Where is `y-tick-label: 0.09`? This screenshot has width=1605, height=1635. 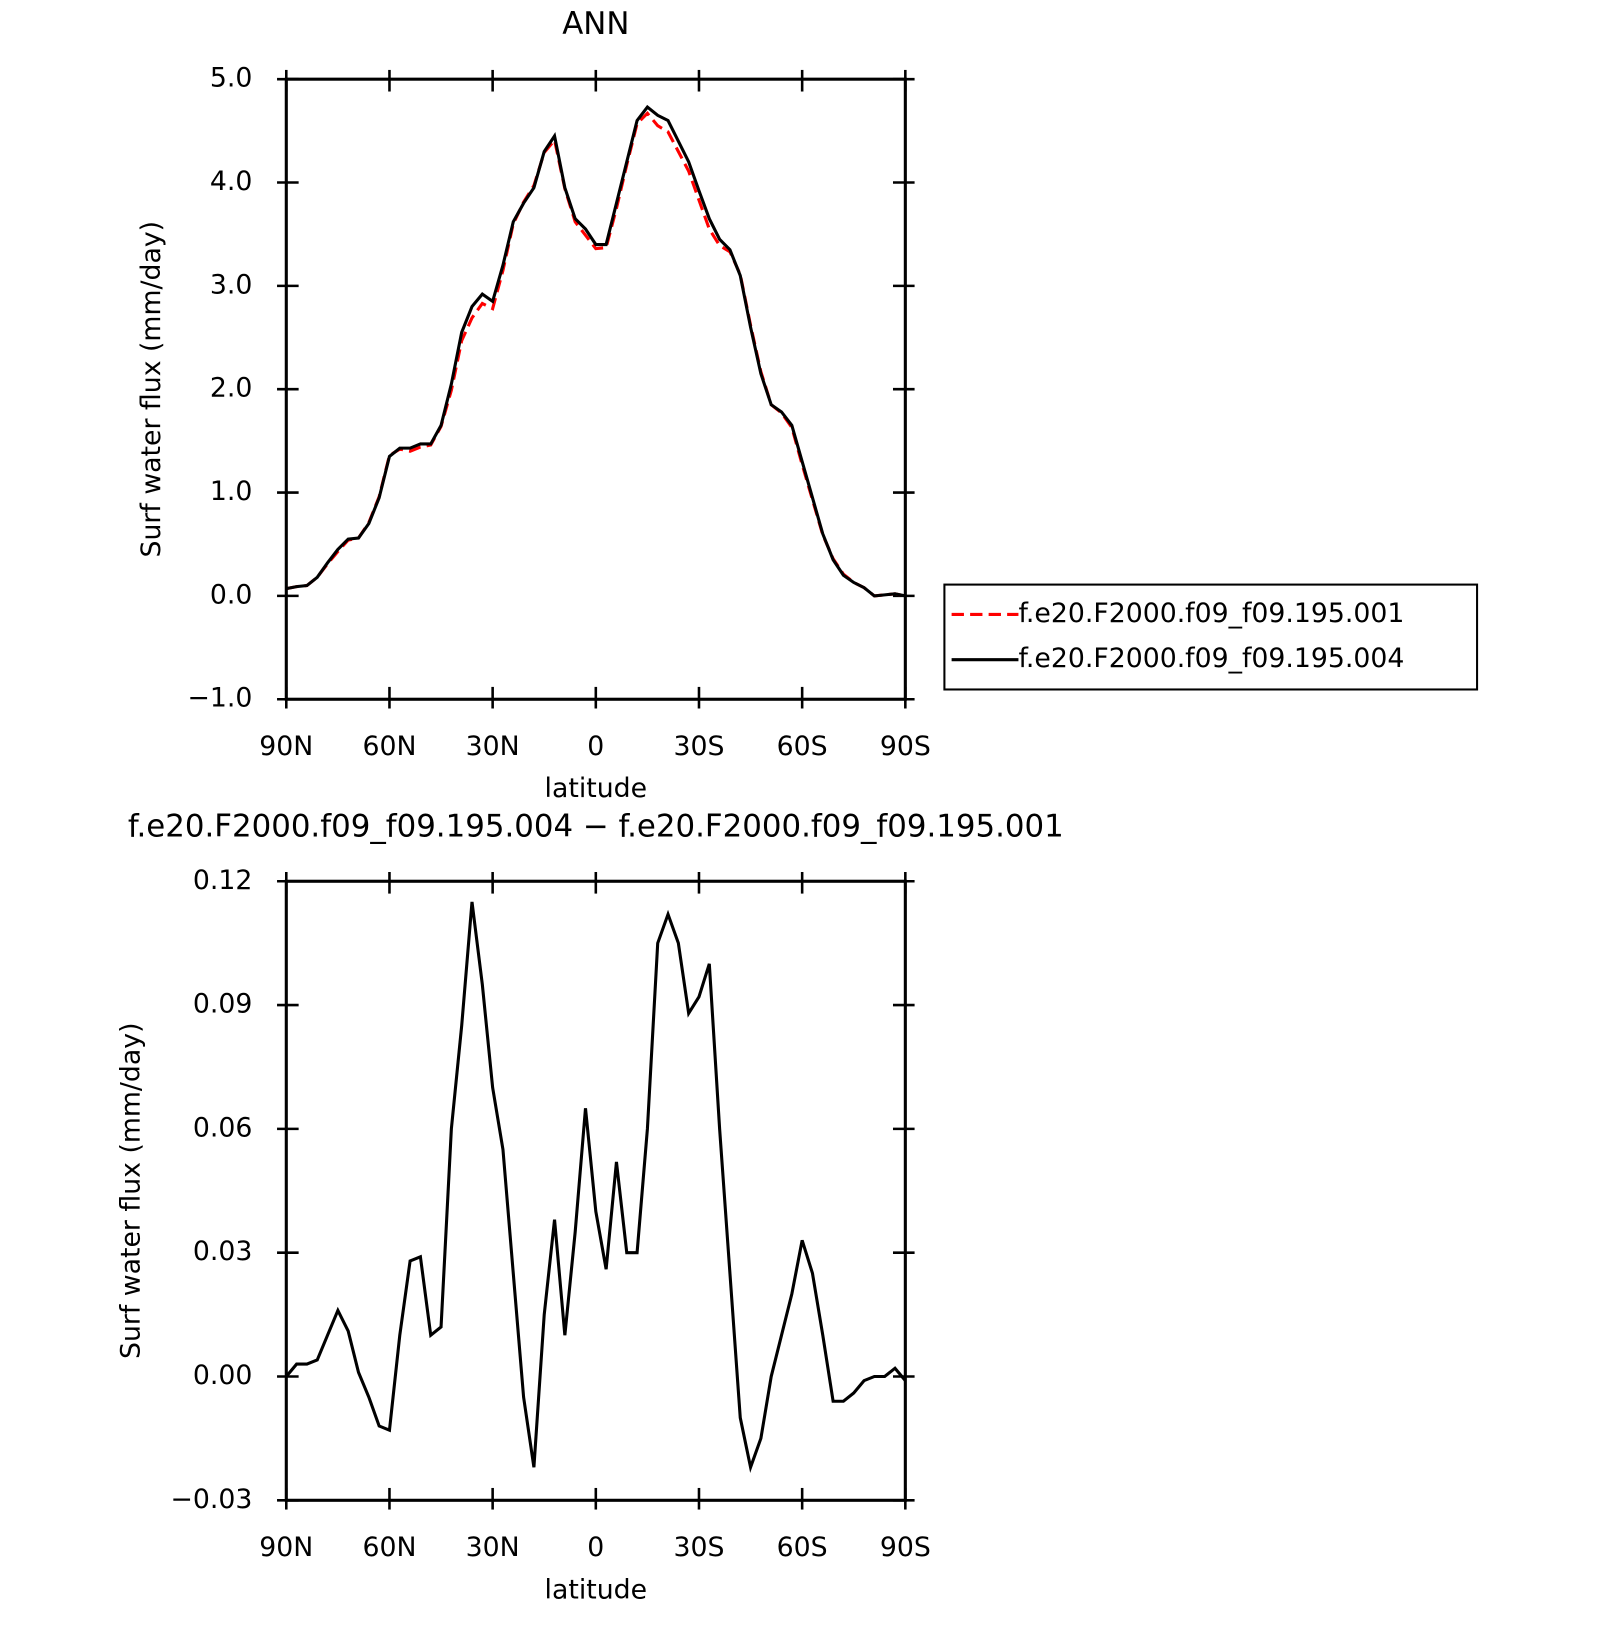 y-tick-label: 0.09 is located at coordinates (223, 1004).